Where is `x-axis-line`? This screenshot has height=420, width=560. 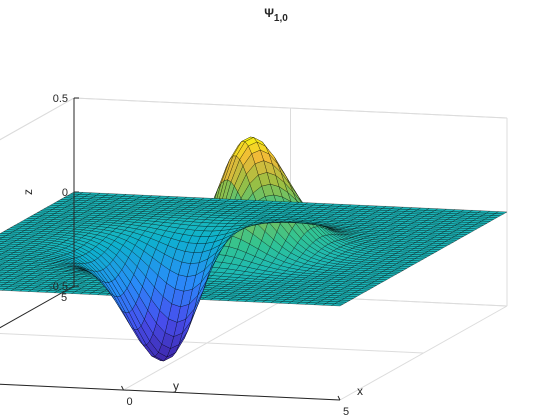 x-axis-line is located at coordinates (170, 392).